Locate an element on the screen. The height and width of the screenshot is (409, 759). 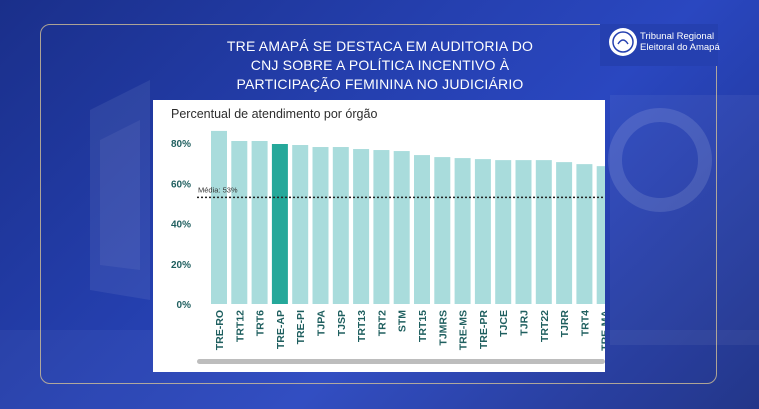
headline-line-3: PARTICIPAÇÃO FEMININA NO JUDICIÁRIO is located at coordinates (380, 84).